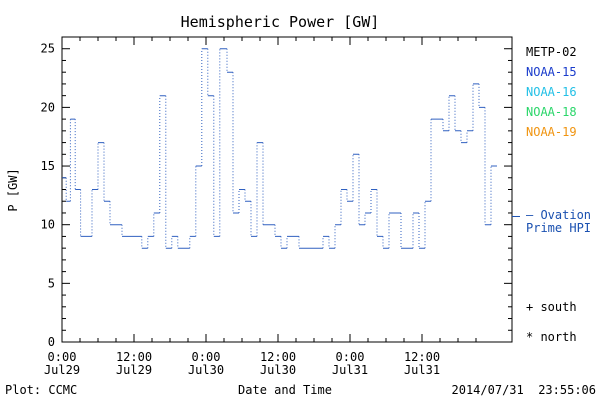 The width and height of the screenshot is (600, 400). What do you see at coordinates (551, 72) in the screenshot?
I see `legend-item-noaa-15: NOAA-15` at bounding box center [551, 72].